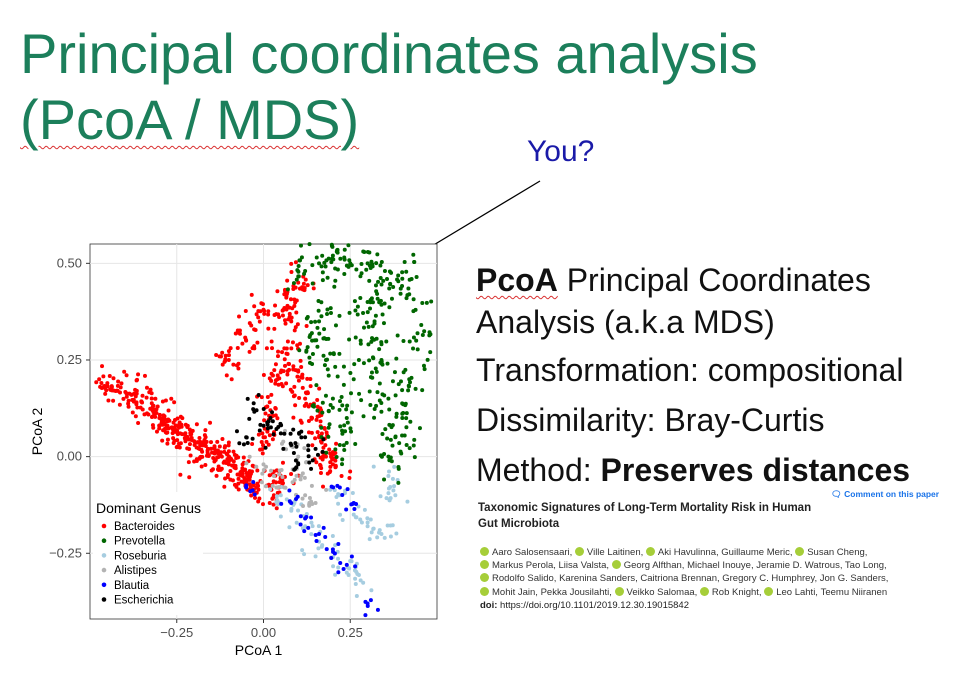 The image size is (975, 695). Describe the element at coordinates (527, 552) in the screenshot. I see `author-name: Aaro Salosensaari,` at that location.